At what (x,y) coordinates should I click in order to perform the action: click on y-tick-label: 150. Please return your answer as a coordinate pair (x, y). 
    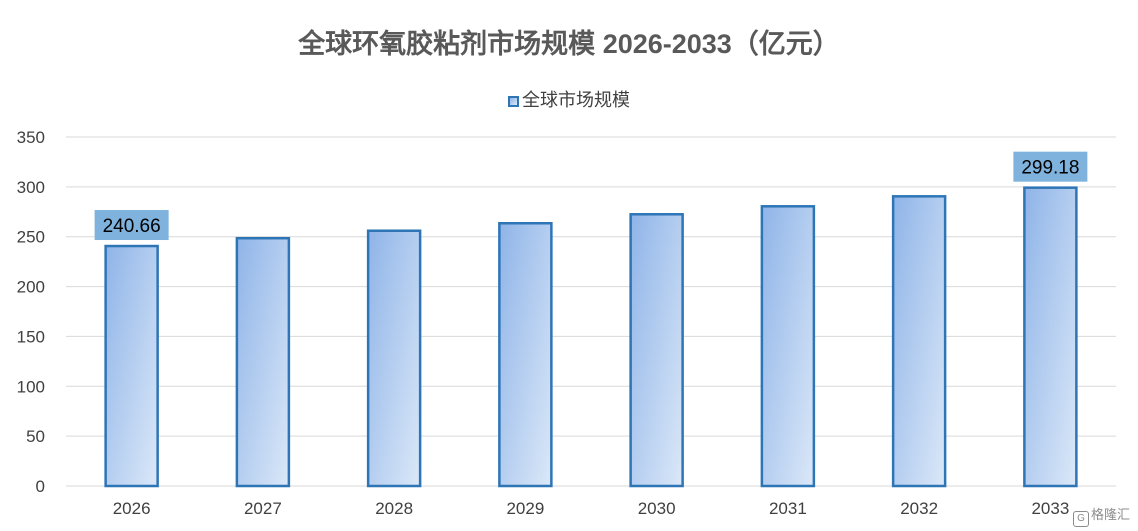
    Looking at the image, I should click on (31, 336).